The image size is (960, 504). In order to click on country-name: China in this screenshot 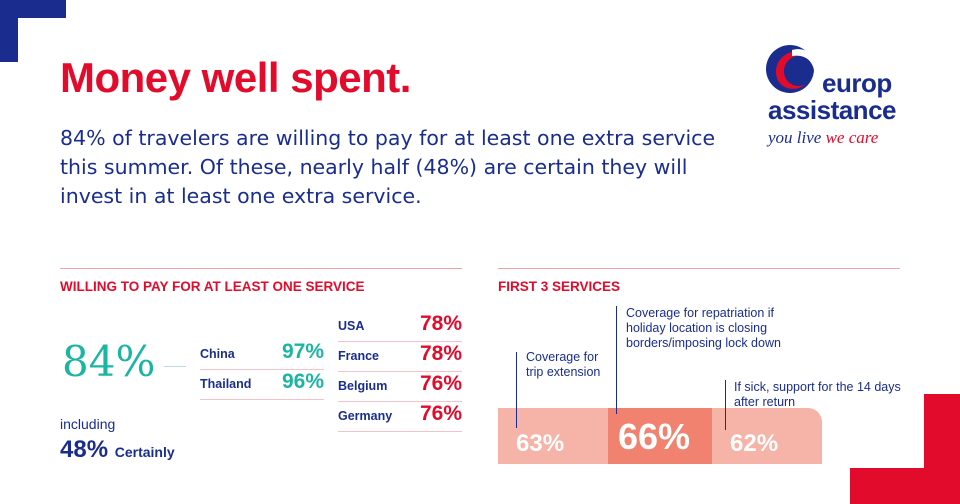, I will do `click(217, 354)`.